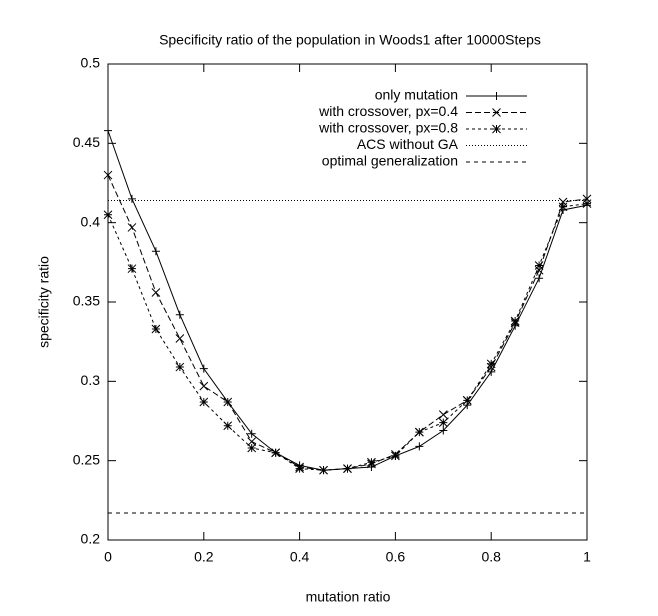 The height and width of the screenshot is (616, 658). I want to click on y-tick-label: 0.2, so click(91, 539).